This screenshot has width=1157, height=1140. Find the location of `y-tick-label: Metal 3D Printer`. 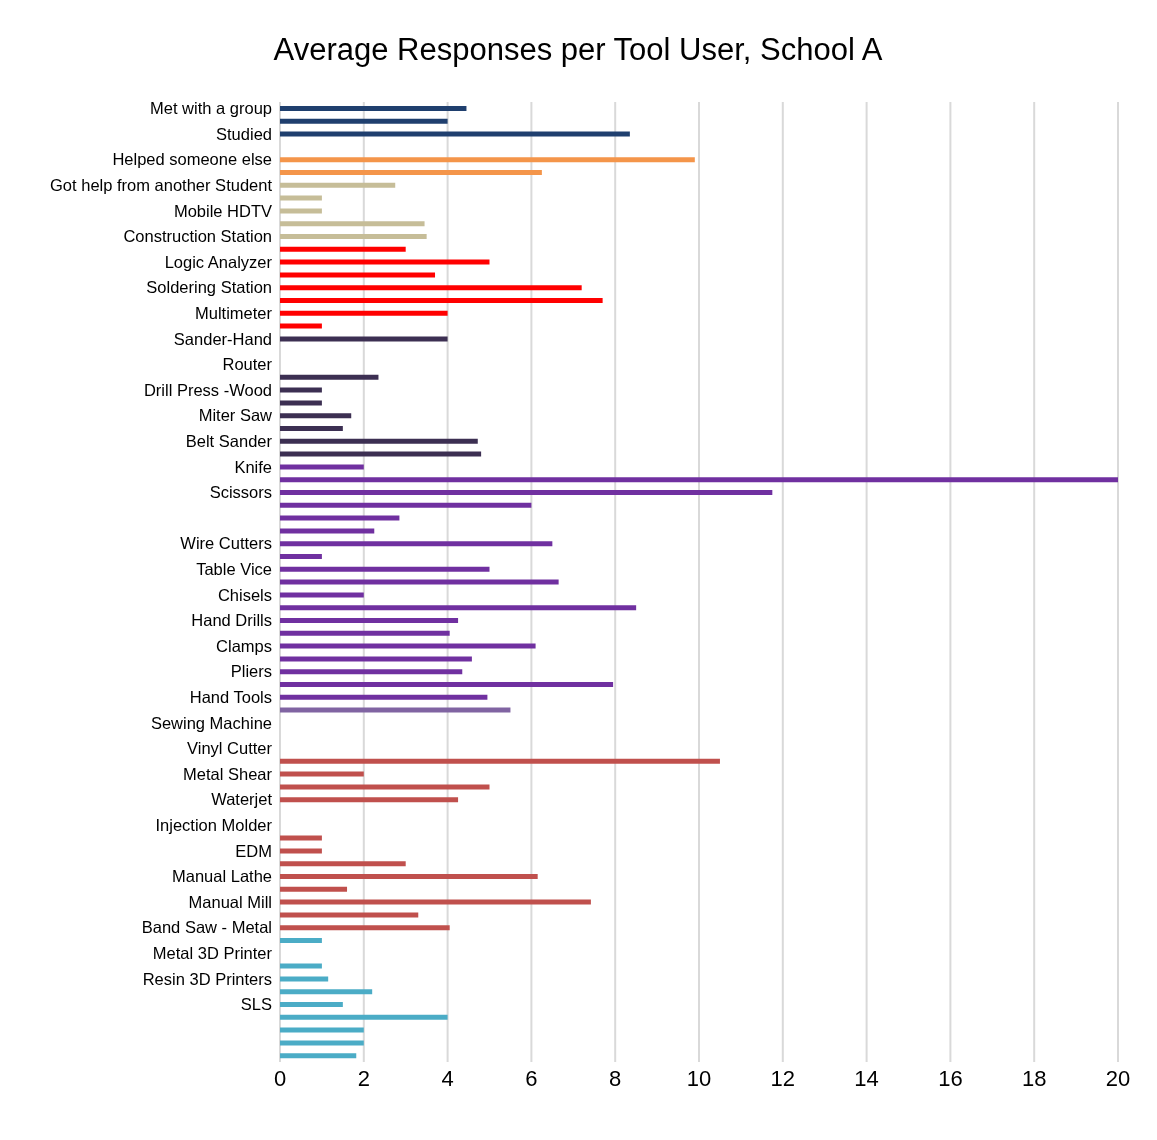

y-tick-label: Metal 3D Printer is located at coordinates (212, 953).